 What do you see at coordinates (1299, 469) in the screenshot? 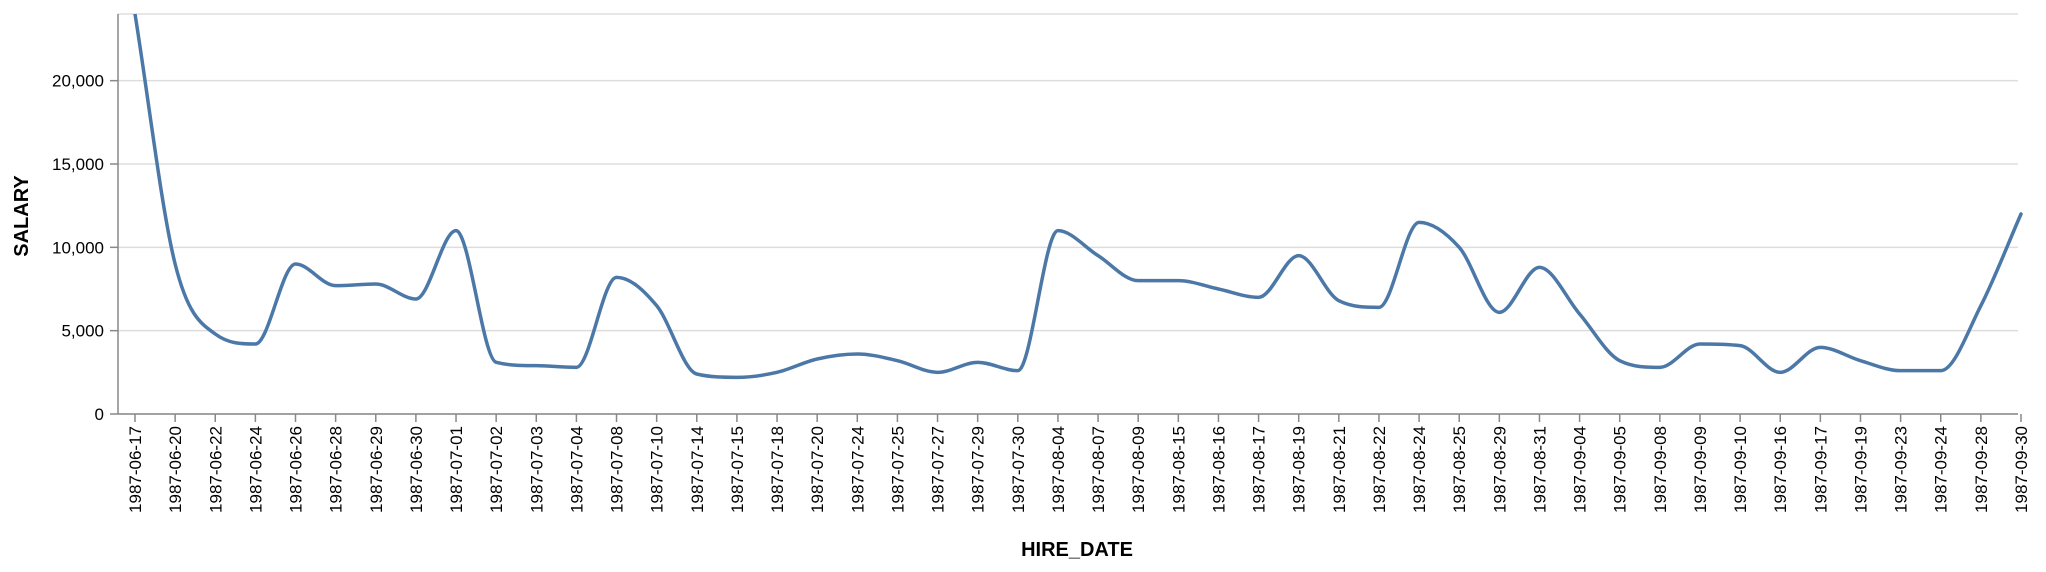
I see `x-tick-label: 1987-08-19` at bounding box center [1299, 469].